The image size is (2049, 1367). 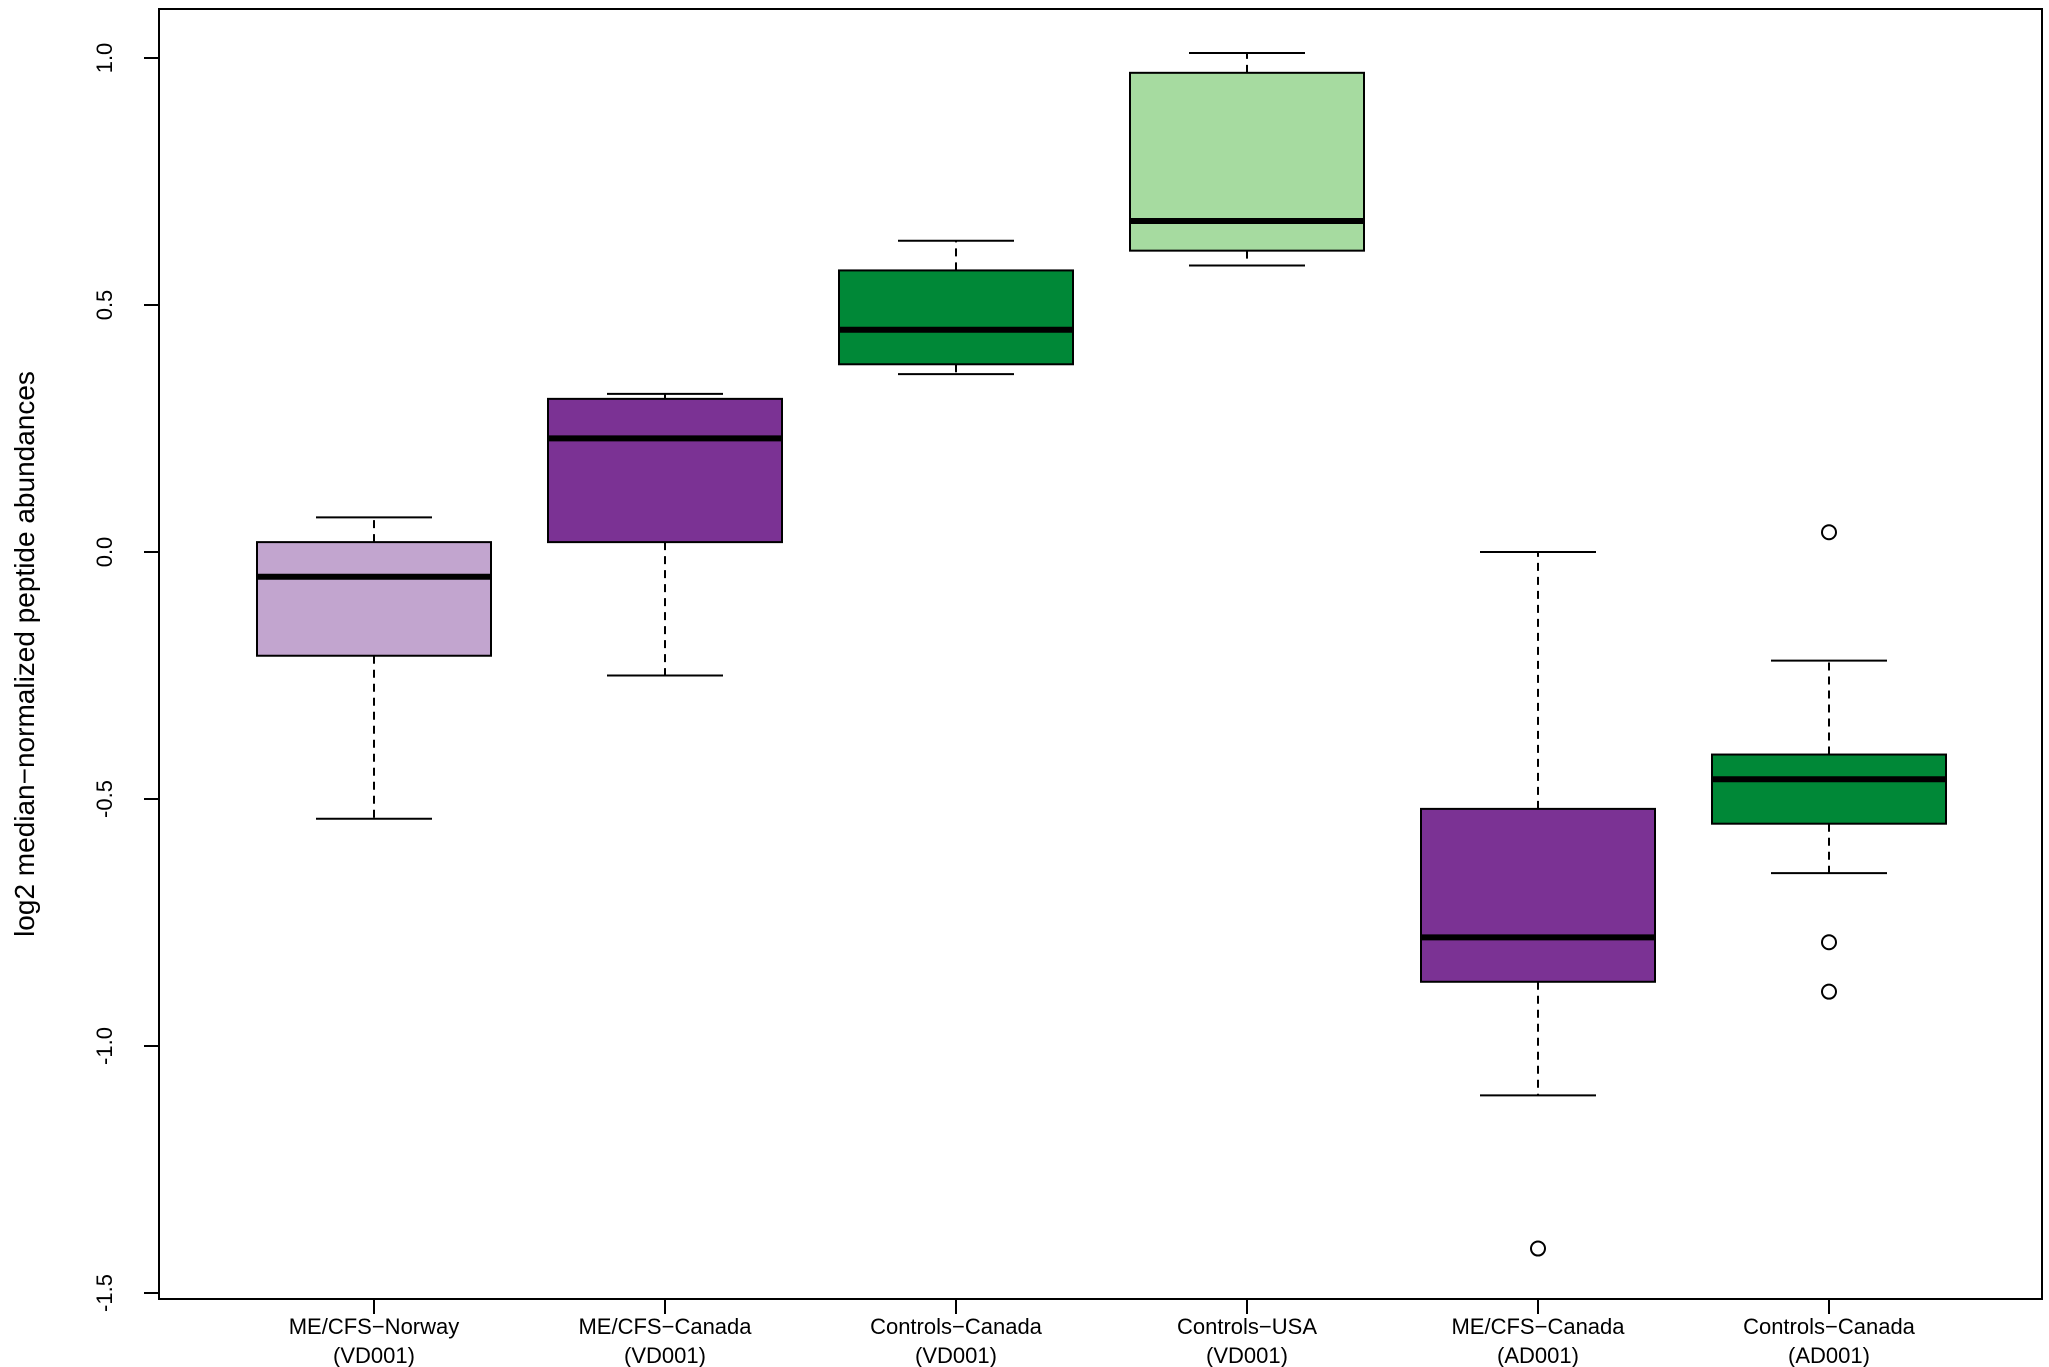 I want to click on y-axis: -1.5 -1.0 -0.5 0.0 0.5 1.0, so click(x=126, y=677).